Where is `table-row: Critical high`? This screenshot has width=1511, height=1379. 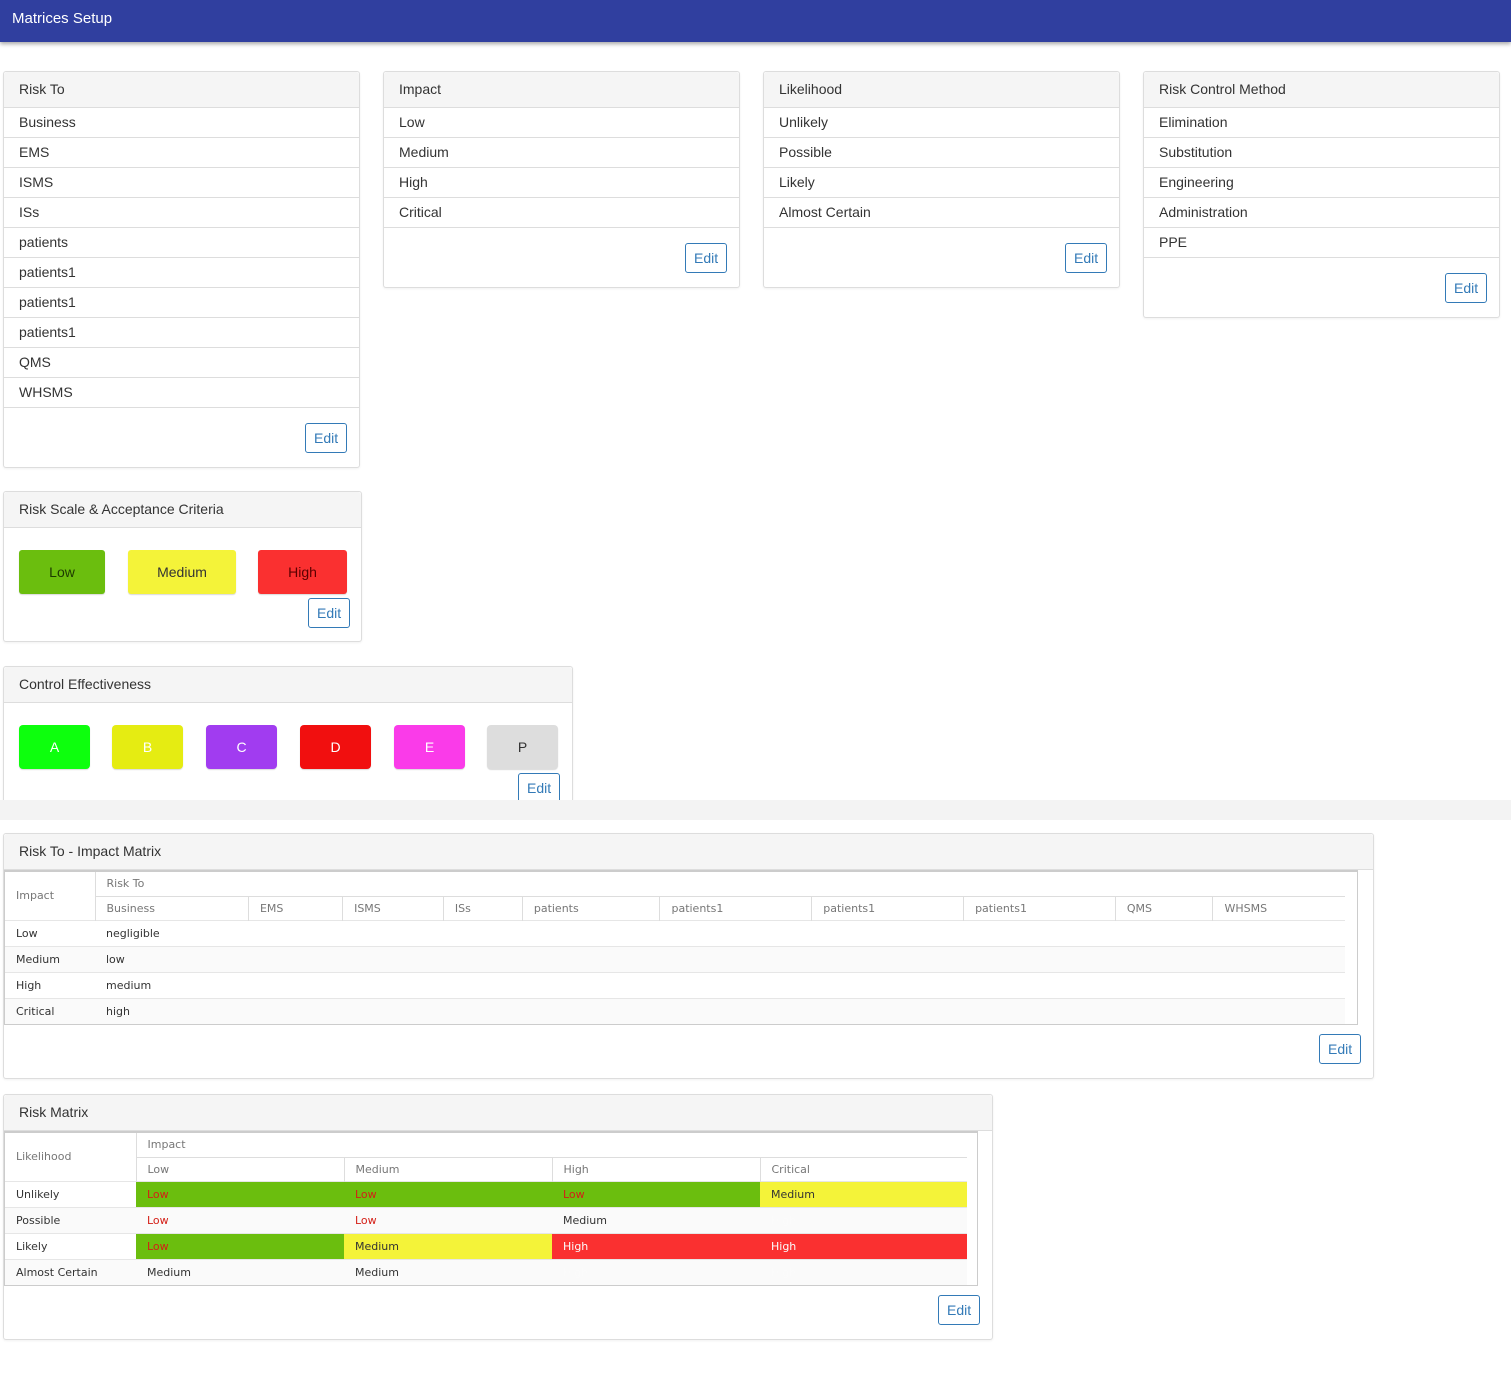
table-row: Critical high is located at coordinates (675, 1010).